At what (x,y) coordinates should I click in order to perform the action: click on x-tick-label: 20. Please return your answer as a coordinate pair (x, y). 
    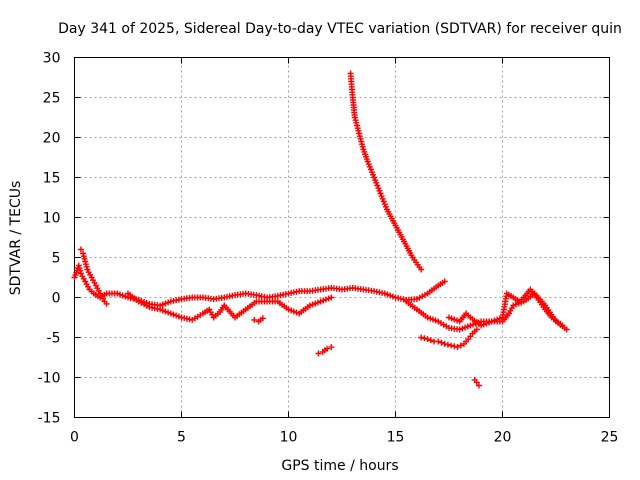
    Looking at the image, I should click on (503, 438).